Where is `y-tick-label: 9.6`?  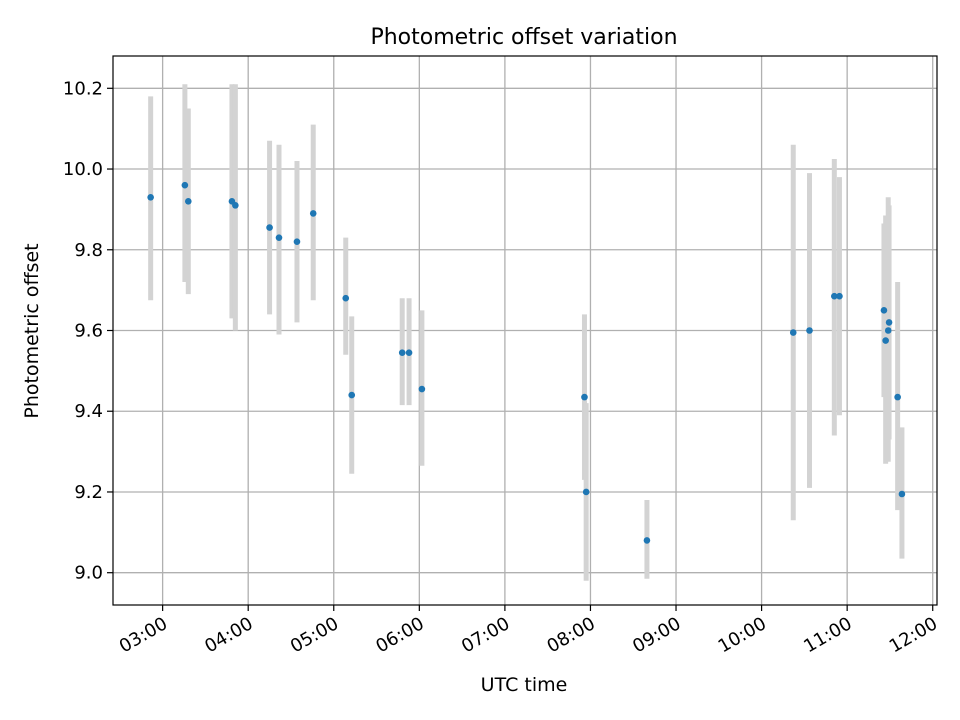 y-tick-label: 9.6 is located at coordinates (88, 331).